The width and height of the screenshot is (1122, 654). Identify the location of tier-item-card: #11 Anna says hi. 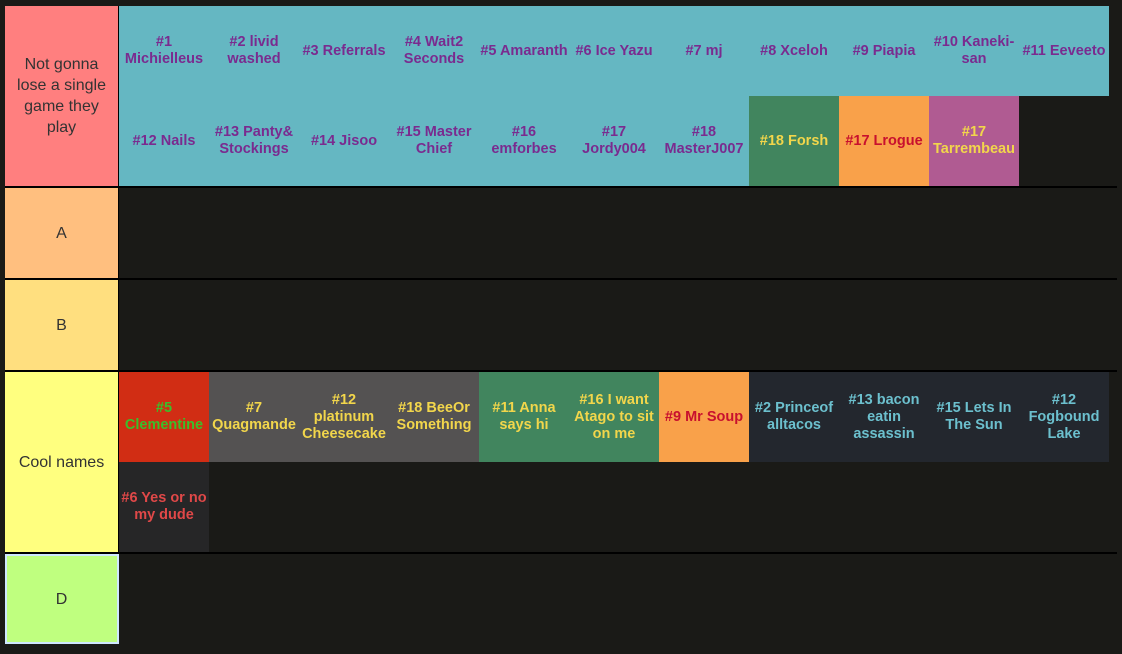
(524, 417).